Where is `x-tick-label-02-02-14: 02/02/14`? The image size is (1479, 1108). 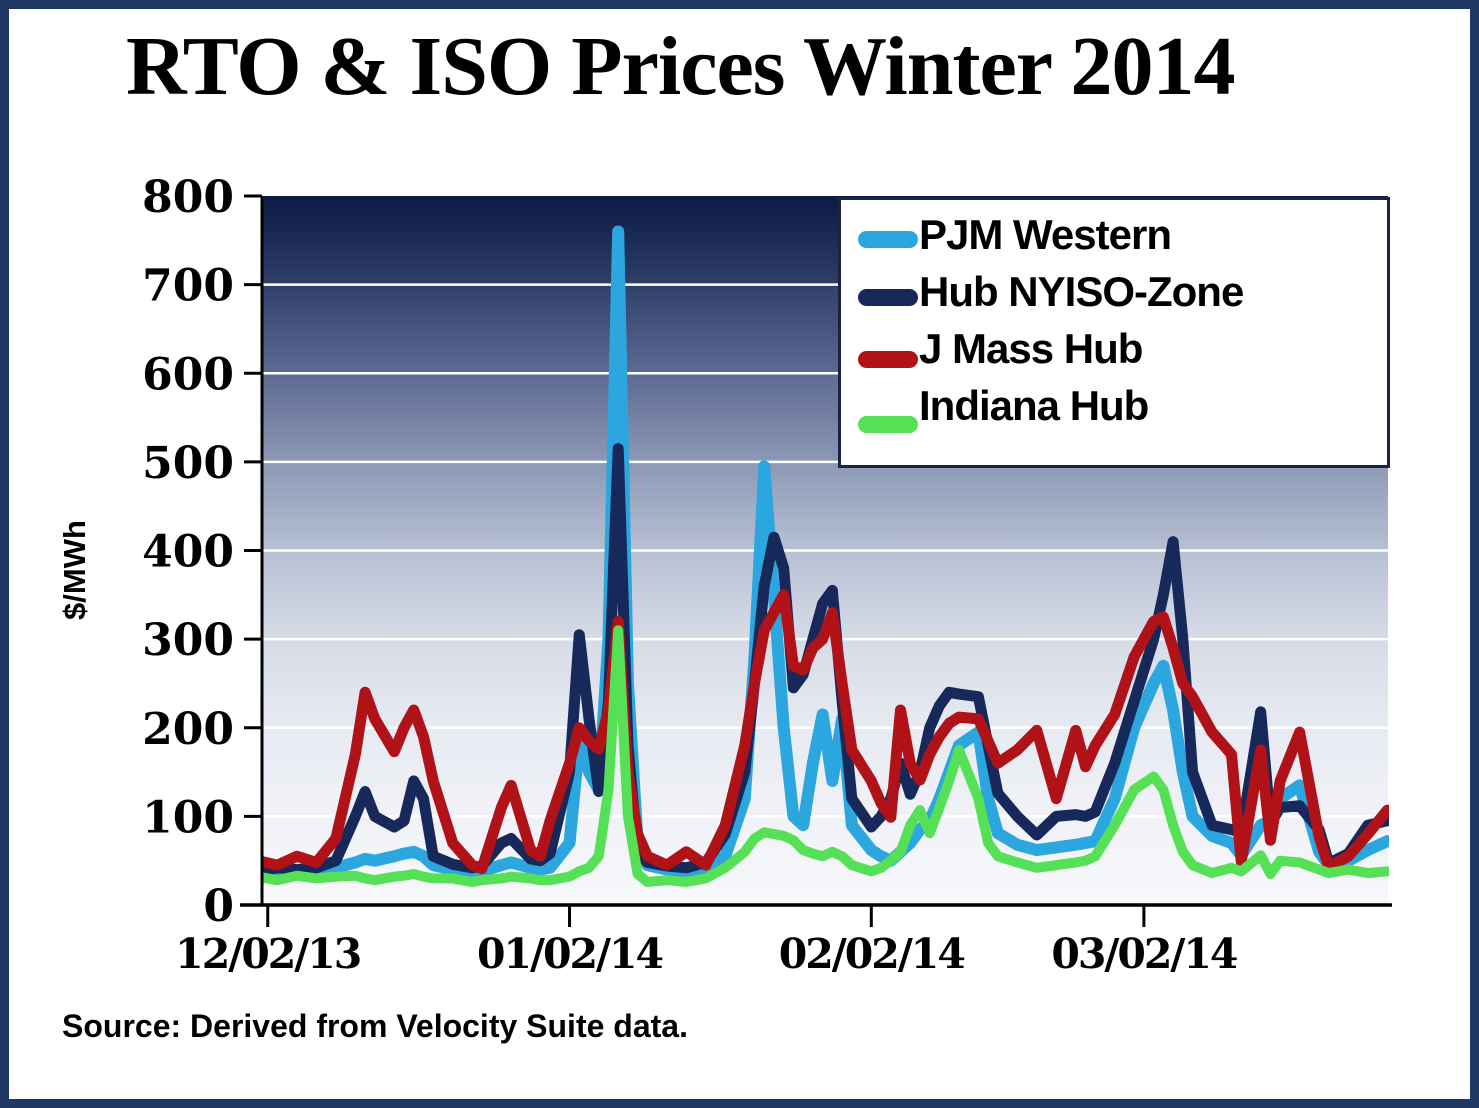
x-tick-label-02-02-14: 02/02/14 is located at coordinates (872, 954).